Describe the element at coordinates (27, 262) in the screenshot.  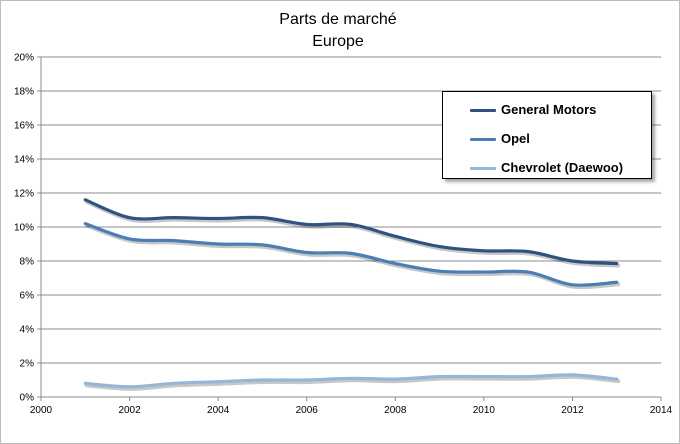
I see `y-tick-label: 8%` at that location.